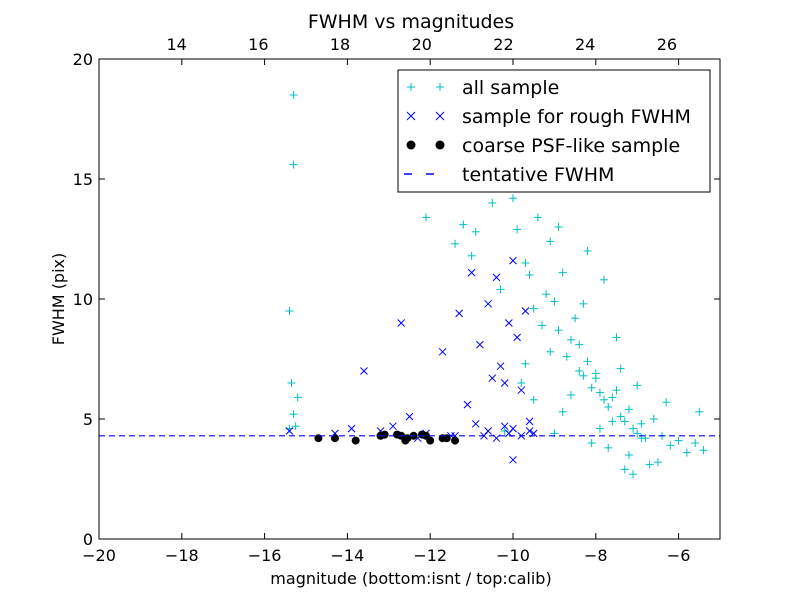  What do you see at coordinates (422, 44) in the screenshot?
I see `top-x-tick-label: 20` at bounding box center [422, 44].